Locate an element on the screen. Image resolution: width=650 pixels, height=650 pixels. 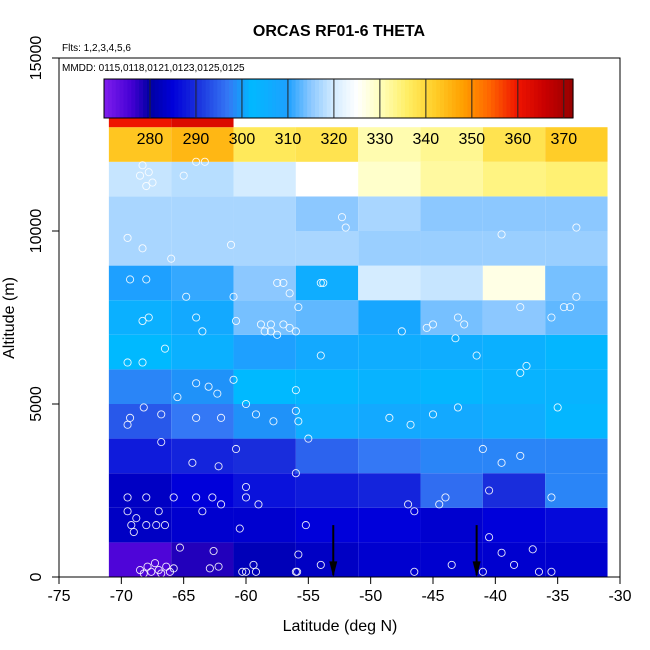
colorbar-tick-label: 320 is located at coordinates (334, 139).